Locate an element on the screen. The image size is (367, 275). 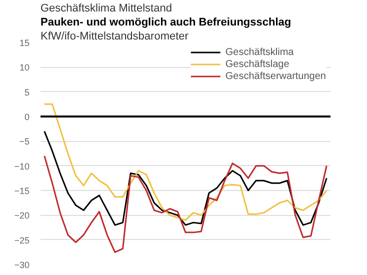
y-tick-label: 15 is located at coordinates (24, 43).